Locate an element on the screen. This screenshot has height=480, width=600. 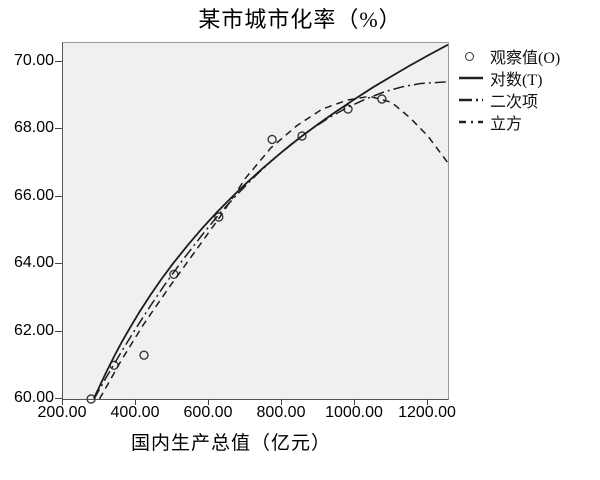
x-tick-label: 400.00 is located at coordinates (135, 412).